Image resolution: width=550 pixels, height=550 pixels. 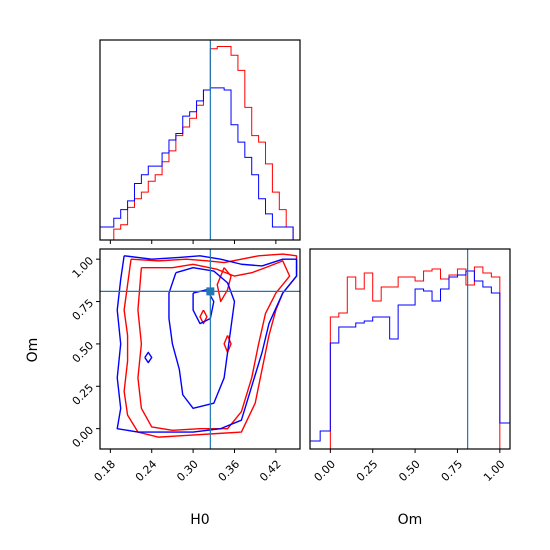 I want to click on y-tick-label: 0.25, so click(x=83, y=394).